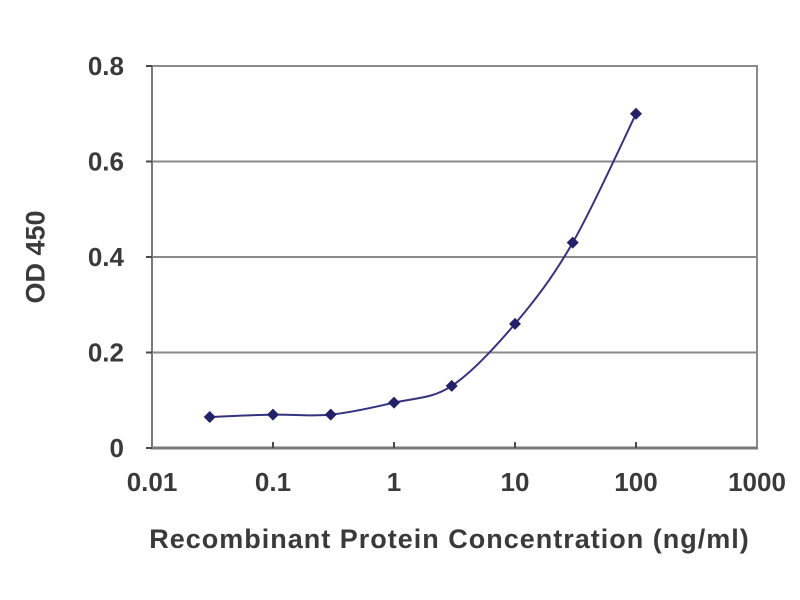 The image size is (800, 600). I want to click on y-tick-label: 0.8, so click(106, 66).